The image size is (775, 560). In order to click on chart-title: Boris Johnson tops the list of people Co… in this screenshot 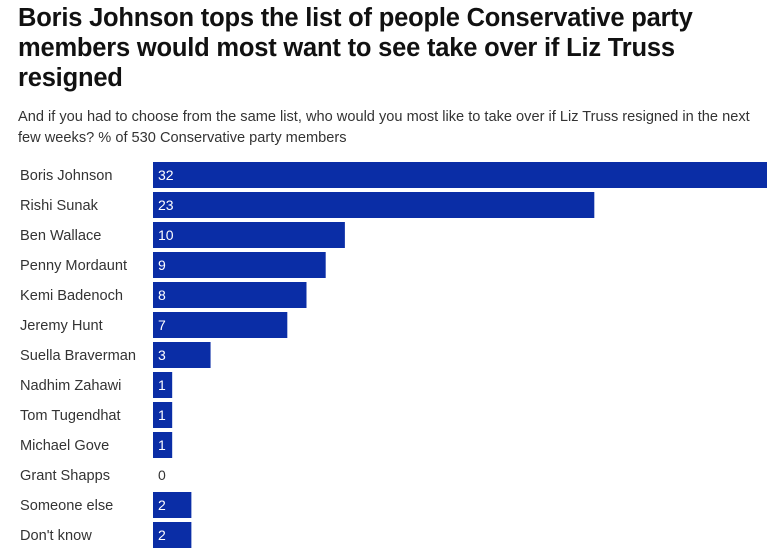, I will do `click(355, 48)`.